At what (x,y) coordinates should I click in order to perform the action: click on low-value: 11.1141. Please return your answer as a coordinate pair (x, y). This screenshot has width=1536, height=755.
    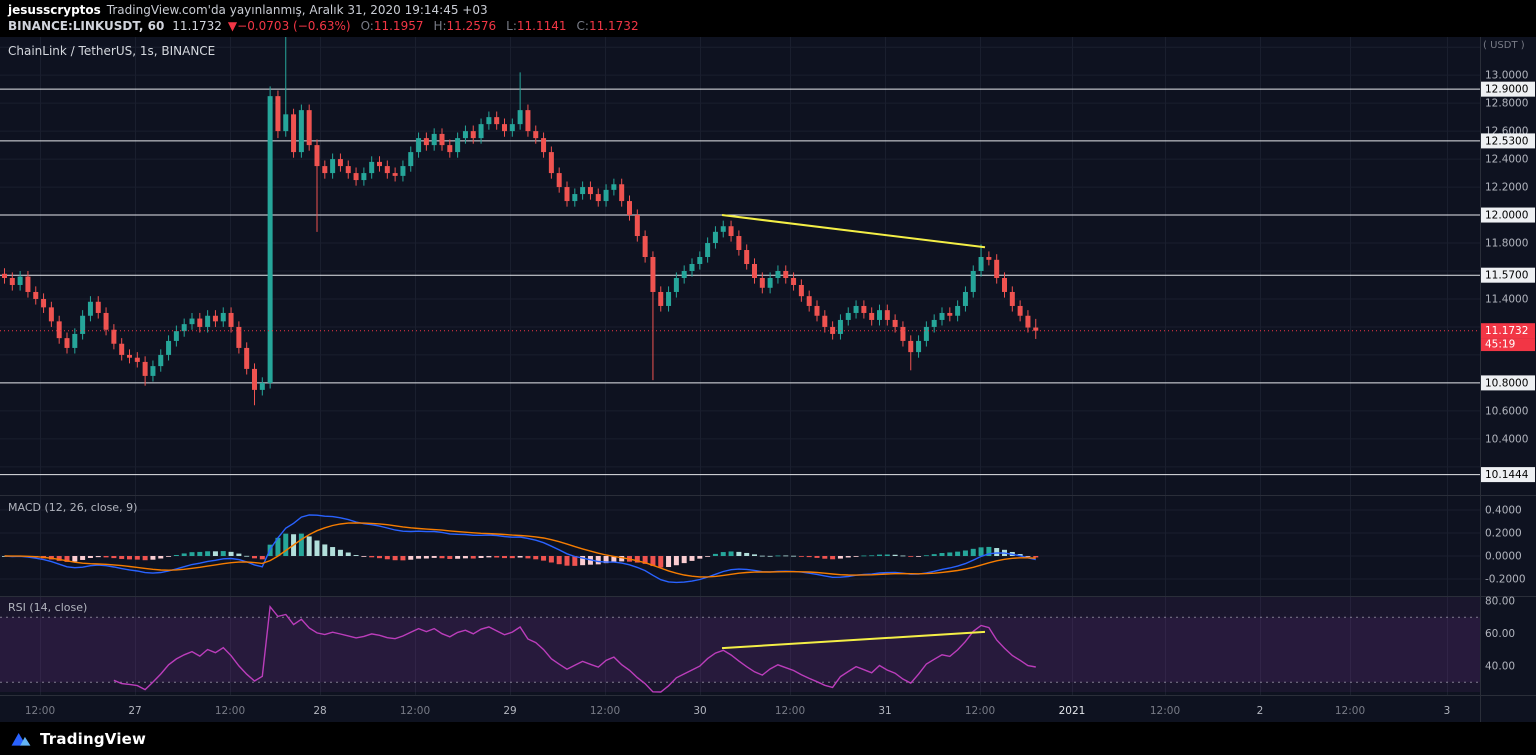
    Looking at the image, I should click on (541, 26).